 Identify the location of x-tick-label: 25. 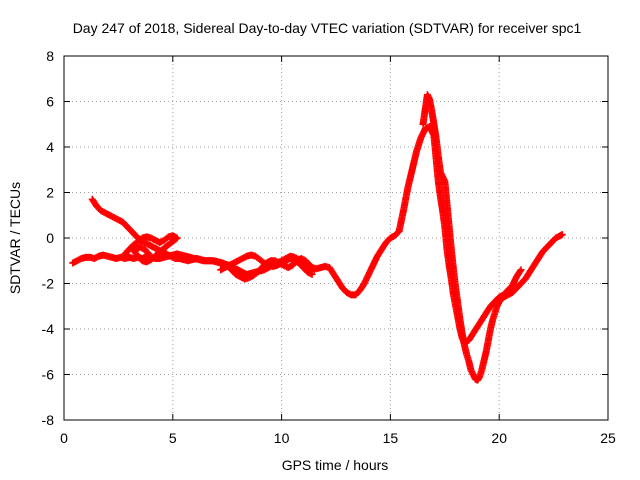
(608, 438).